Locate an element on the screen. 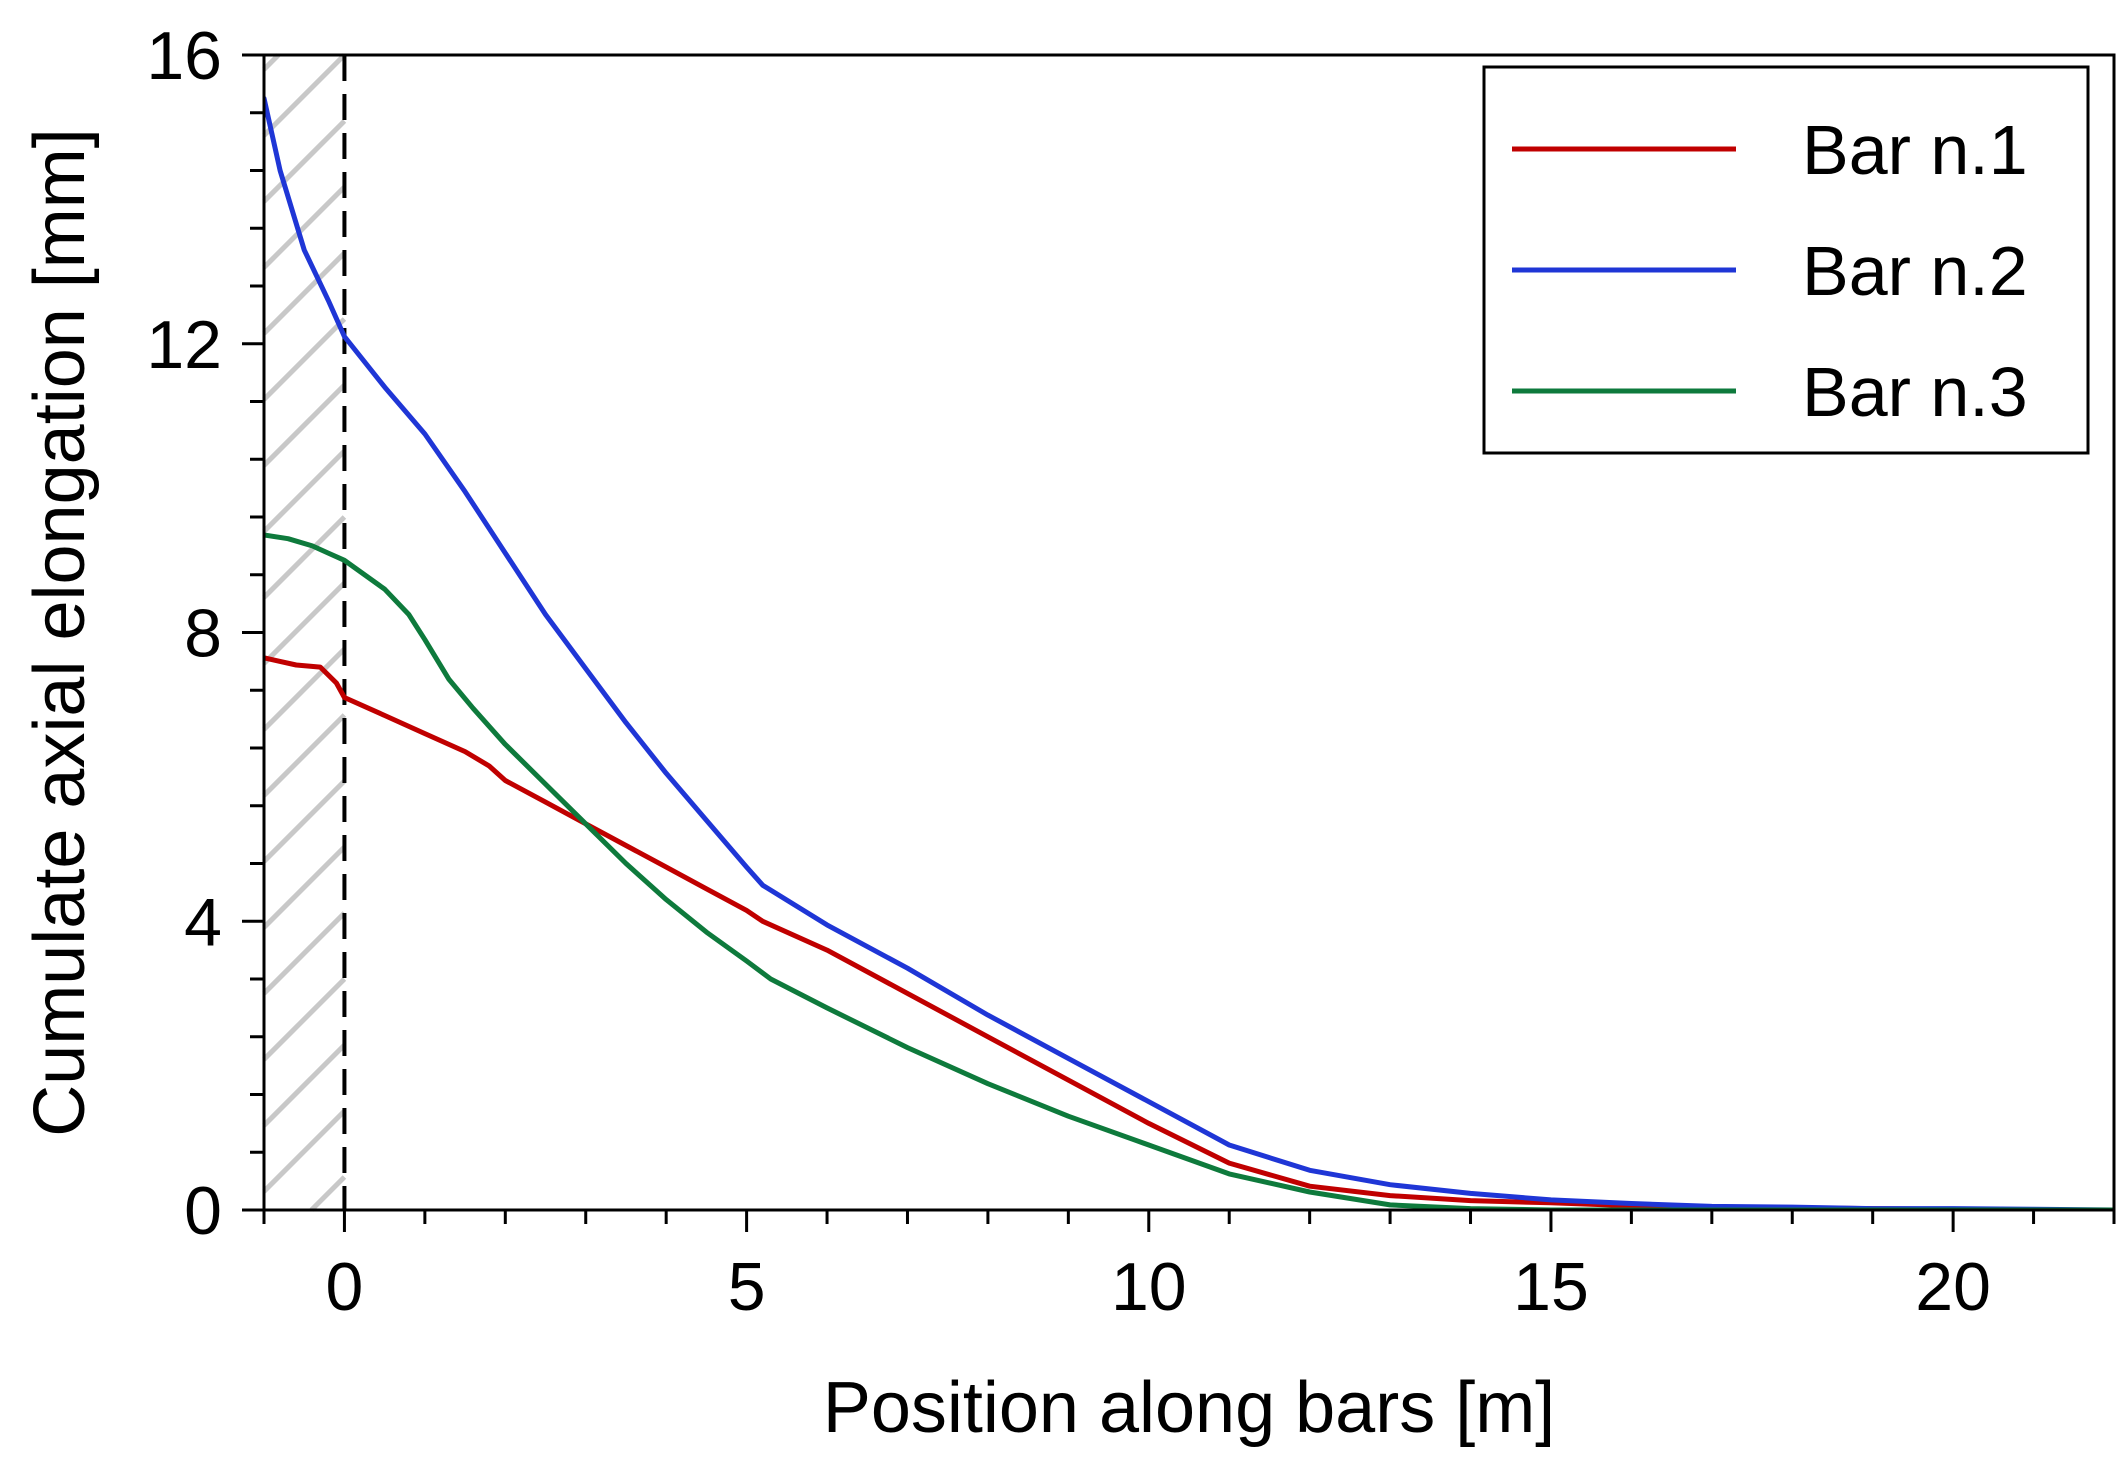  x-tick-label: 0 is located at coordinates (345, 1287).